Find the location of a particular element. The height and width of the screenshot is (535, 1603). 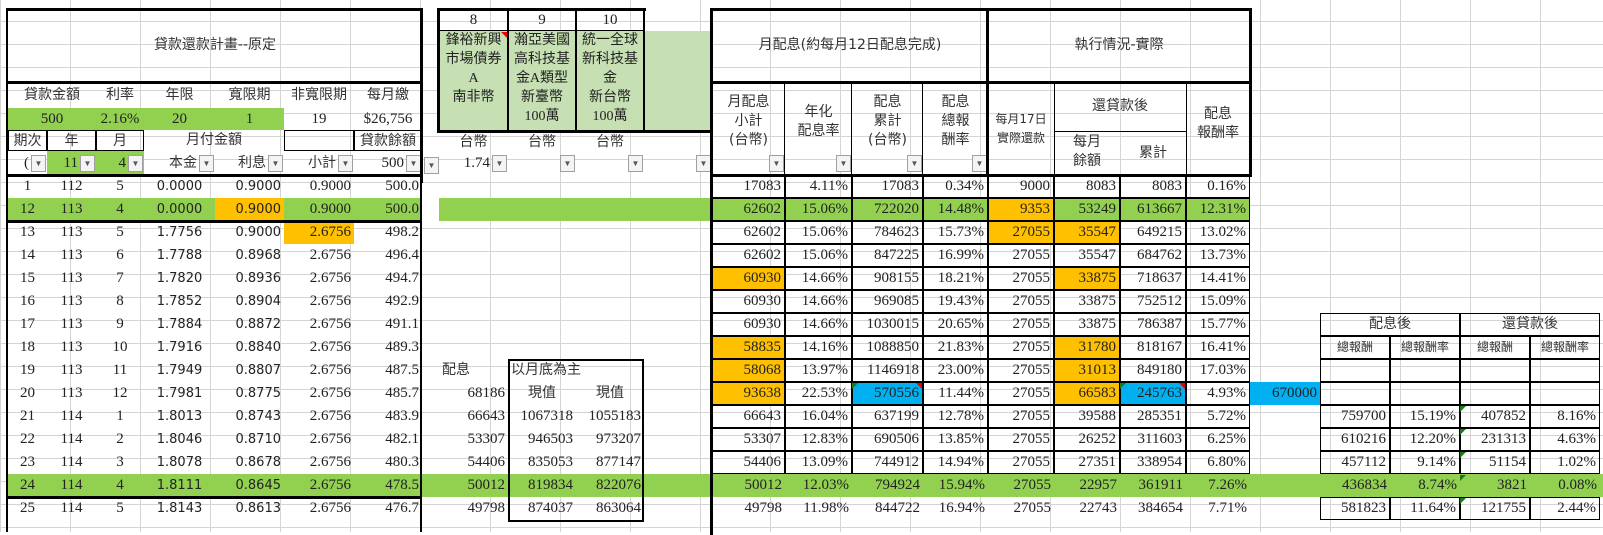

table-cell-md: 54406 is located at coordinates (748, 462).